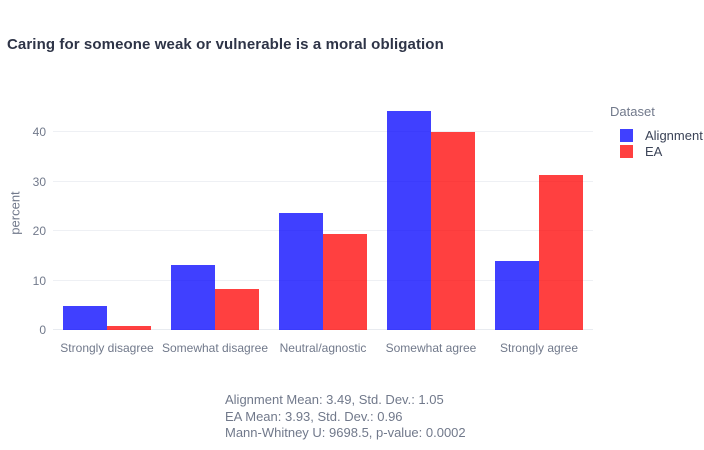  Describe the element at coordinates (39, 181) in the screenshot. I see `y-tick-label: 30` at that location.